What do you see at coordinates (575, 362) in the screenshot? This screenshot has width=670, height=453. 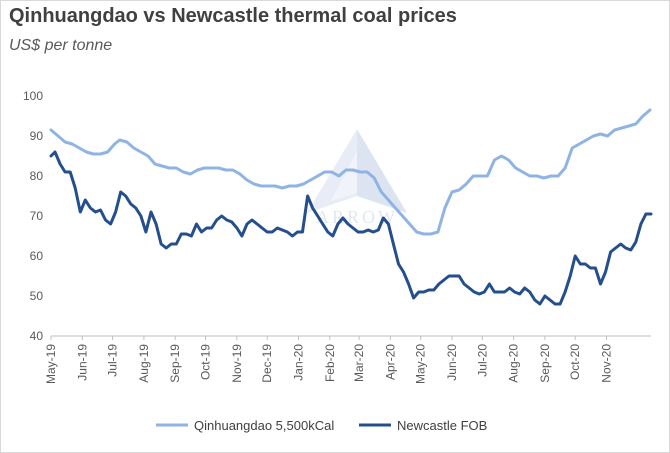 I see `x-tick-label: Oct-20` at bounding box center [575, 362].